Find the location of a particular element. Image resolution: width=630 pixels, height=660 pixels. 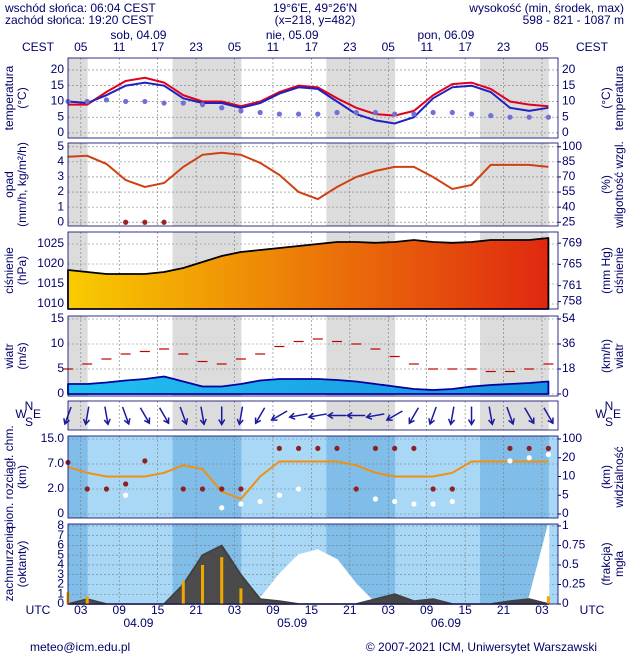

y2-tick-label: 0 is located at coordinates (565, 393).